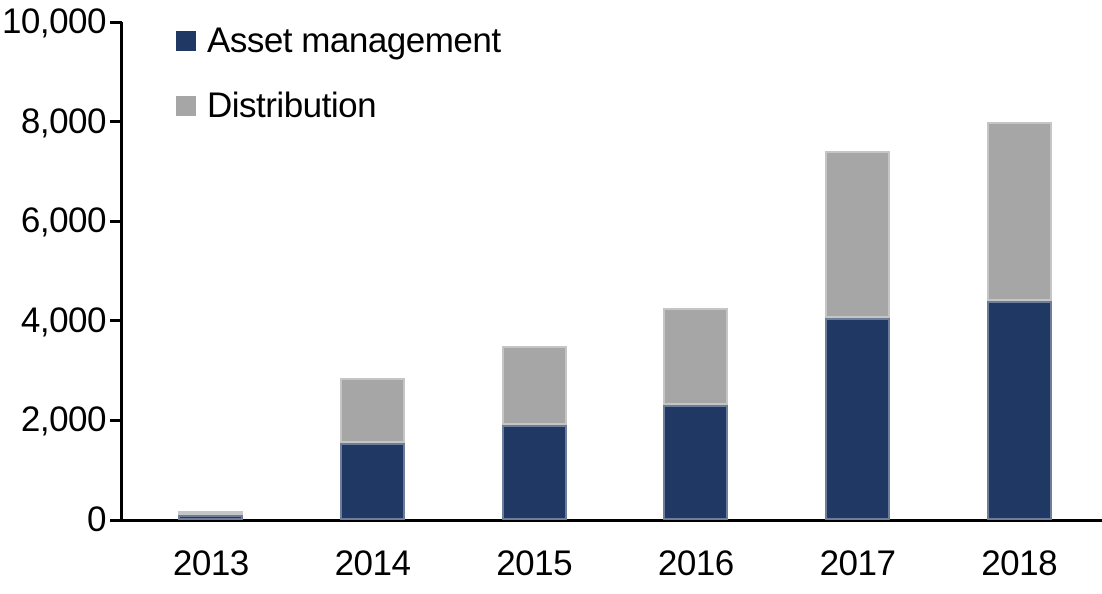 This screenshot has height=594, width=1102. Describe the element at coordinates (534, 563) in the screenshot. I see `x-axis-category-label: 2015` at that location.